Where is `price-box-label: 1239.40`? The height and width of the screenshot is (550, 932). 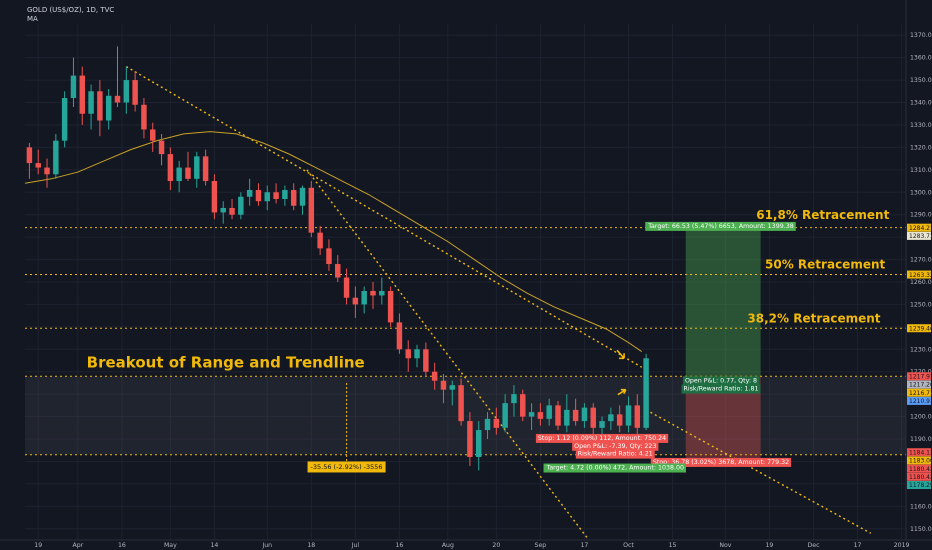 price-box-label: 1239.40 is located at coordinates (920, 328).